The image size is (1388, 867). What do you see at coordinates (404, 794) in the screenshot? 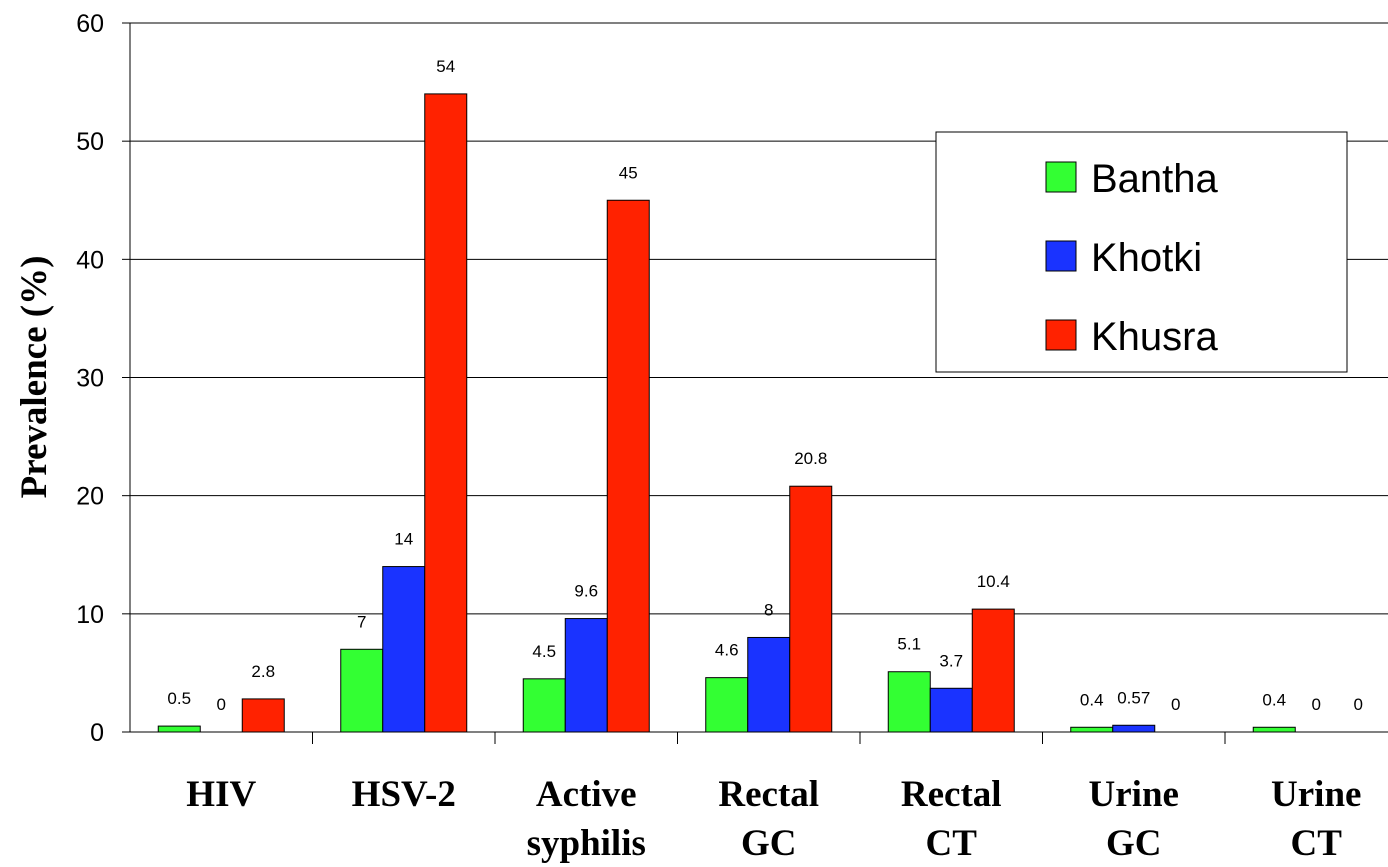
I see `x-category-label: HSV-2` at bounding box center [404, 794].